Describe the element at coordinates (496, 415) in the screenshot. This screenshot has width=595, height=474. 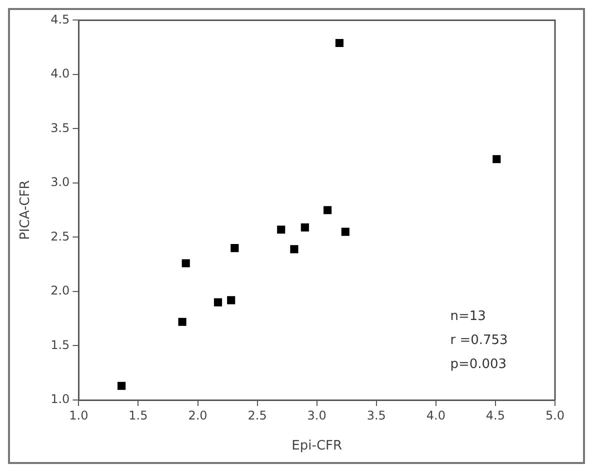
I see `x-tick-label: 4.5` at that location.